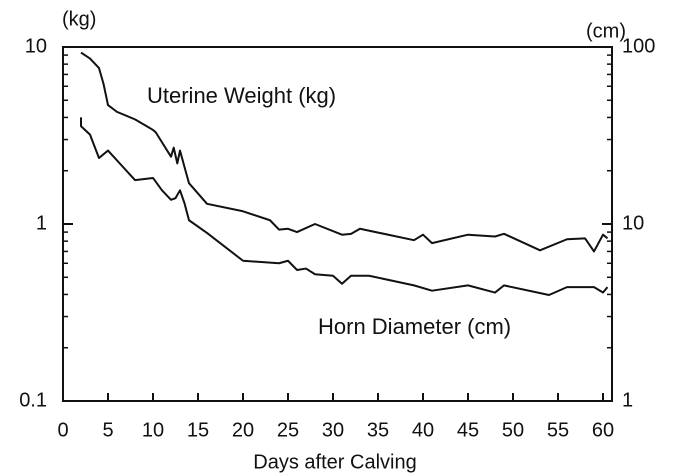 The image size is (678, 474). Describe the element at coordinates (633, 223) in the screenshot. I see `y2-tick-label: 10` at that location.